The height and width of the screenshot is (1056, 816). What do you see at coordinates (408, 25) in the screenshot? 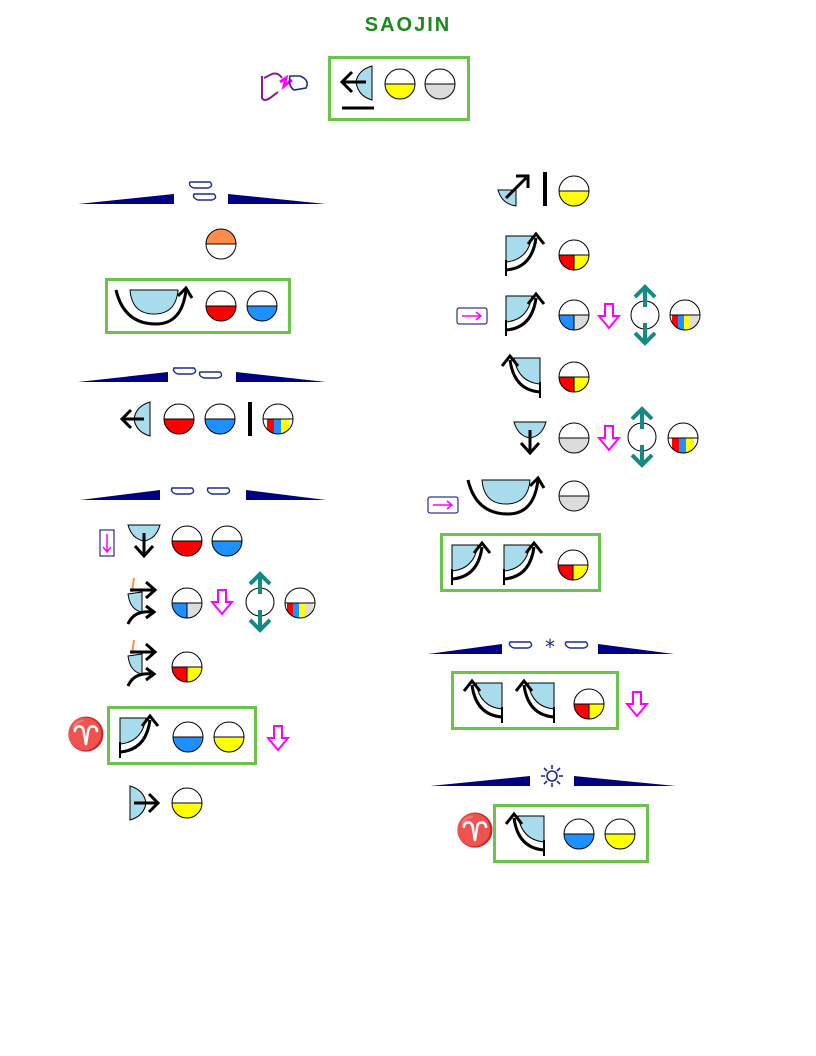
I see `page-title: SAOJIN` at bounding box center [408, 25].